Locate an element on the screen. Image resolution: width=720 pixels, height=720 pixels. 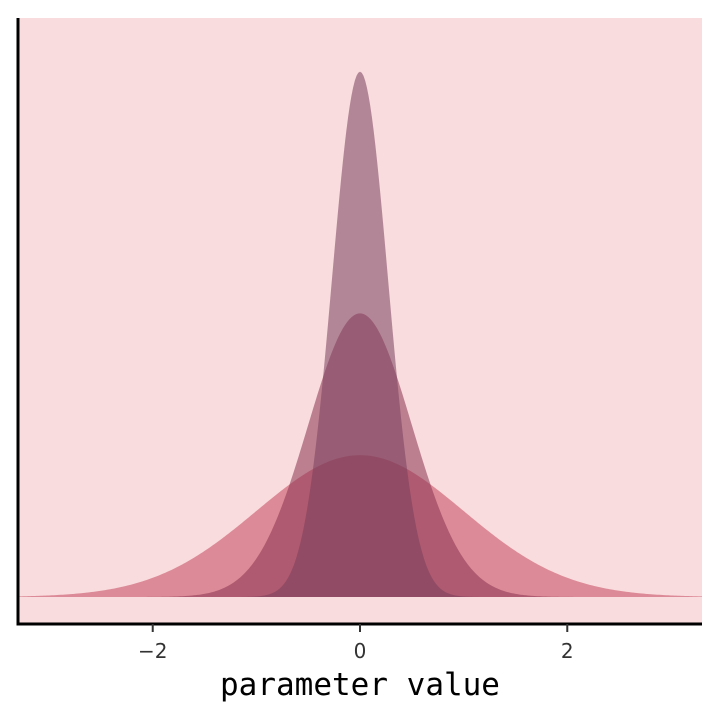
x-tick-label: −2 is located at coordinates (152, 651).